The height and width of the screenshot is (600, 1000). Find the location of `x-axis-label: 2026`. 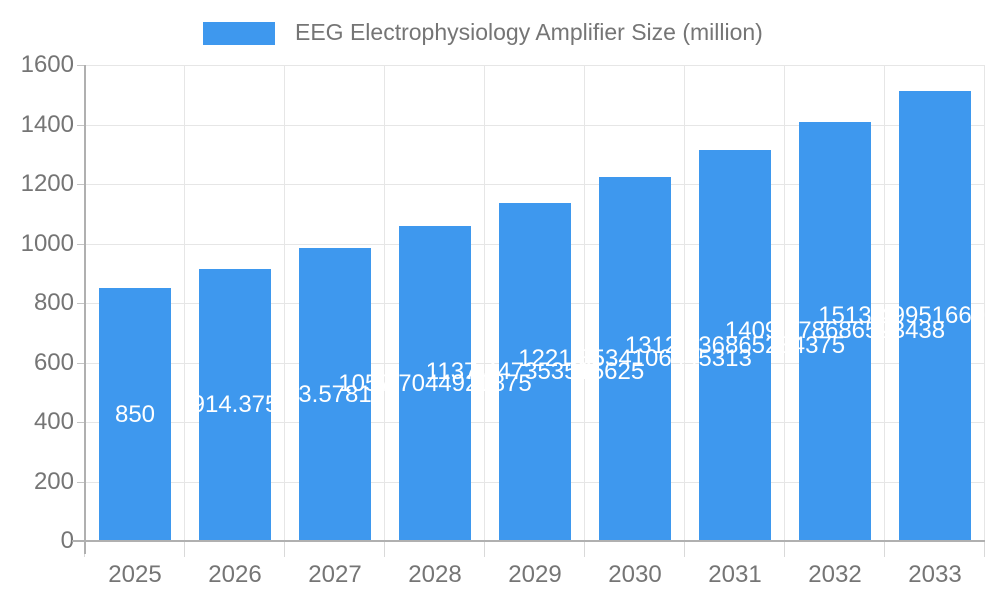

x-axis-label: 2026 is located at coordinates (235, 574).